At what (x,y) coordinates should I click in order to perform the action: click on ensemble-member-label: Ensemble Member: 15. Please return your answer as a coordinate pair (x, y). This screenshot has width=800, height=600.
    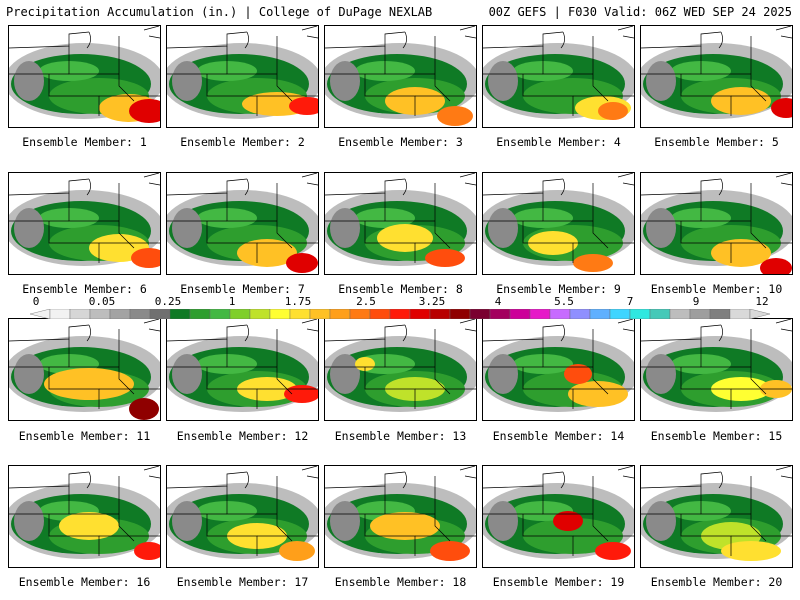
    Looking at the image, I should click on (716, 436).